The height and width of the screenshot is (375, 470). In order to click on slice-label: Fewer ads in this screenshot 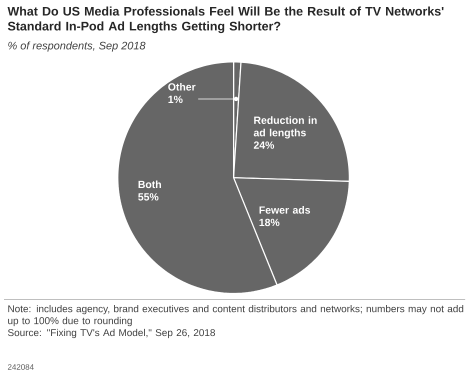, I will do `click(285, 210)`.